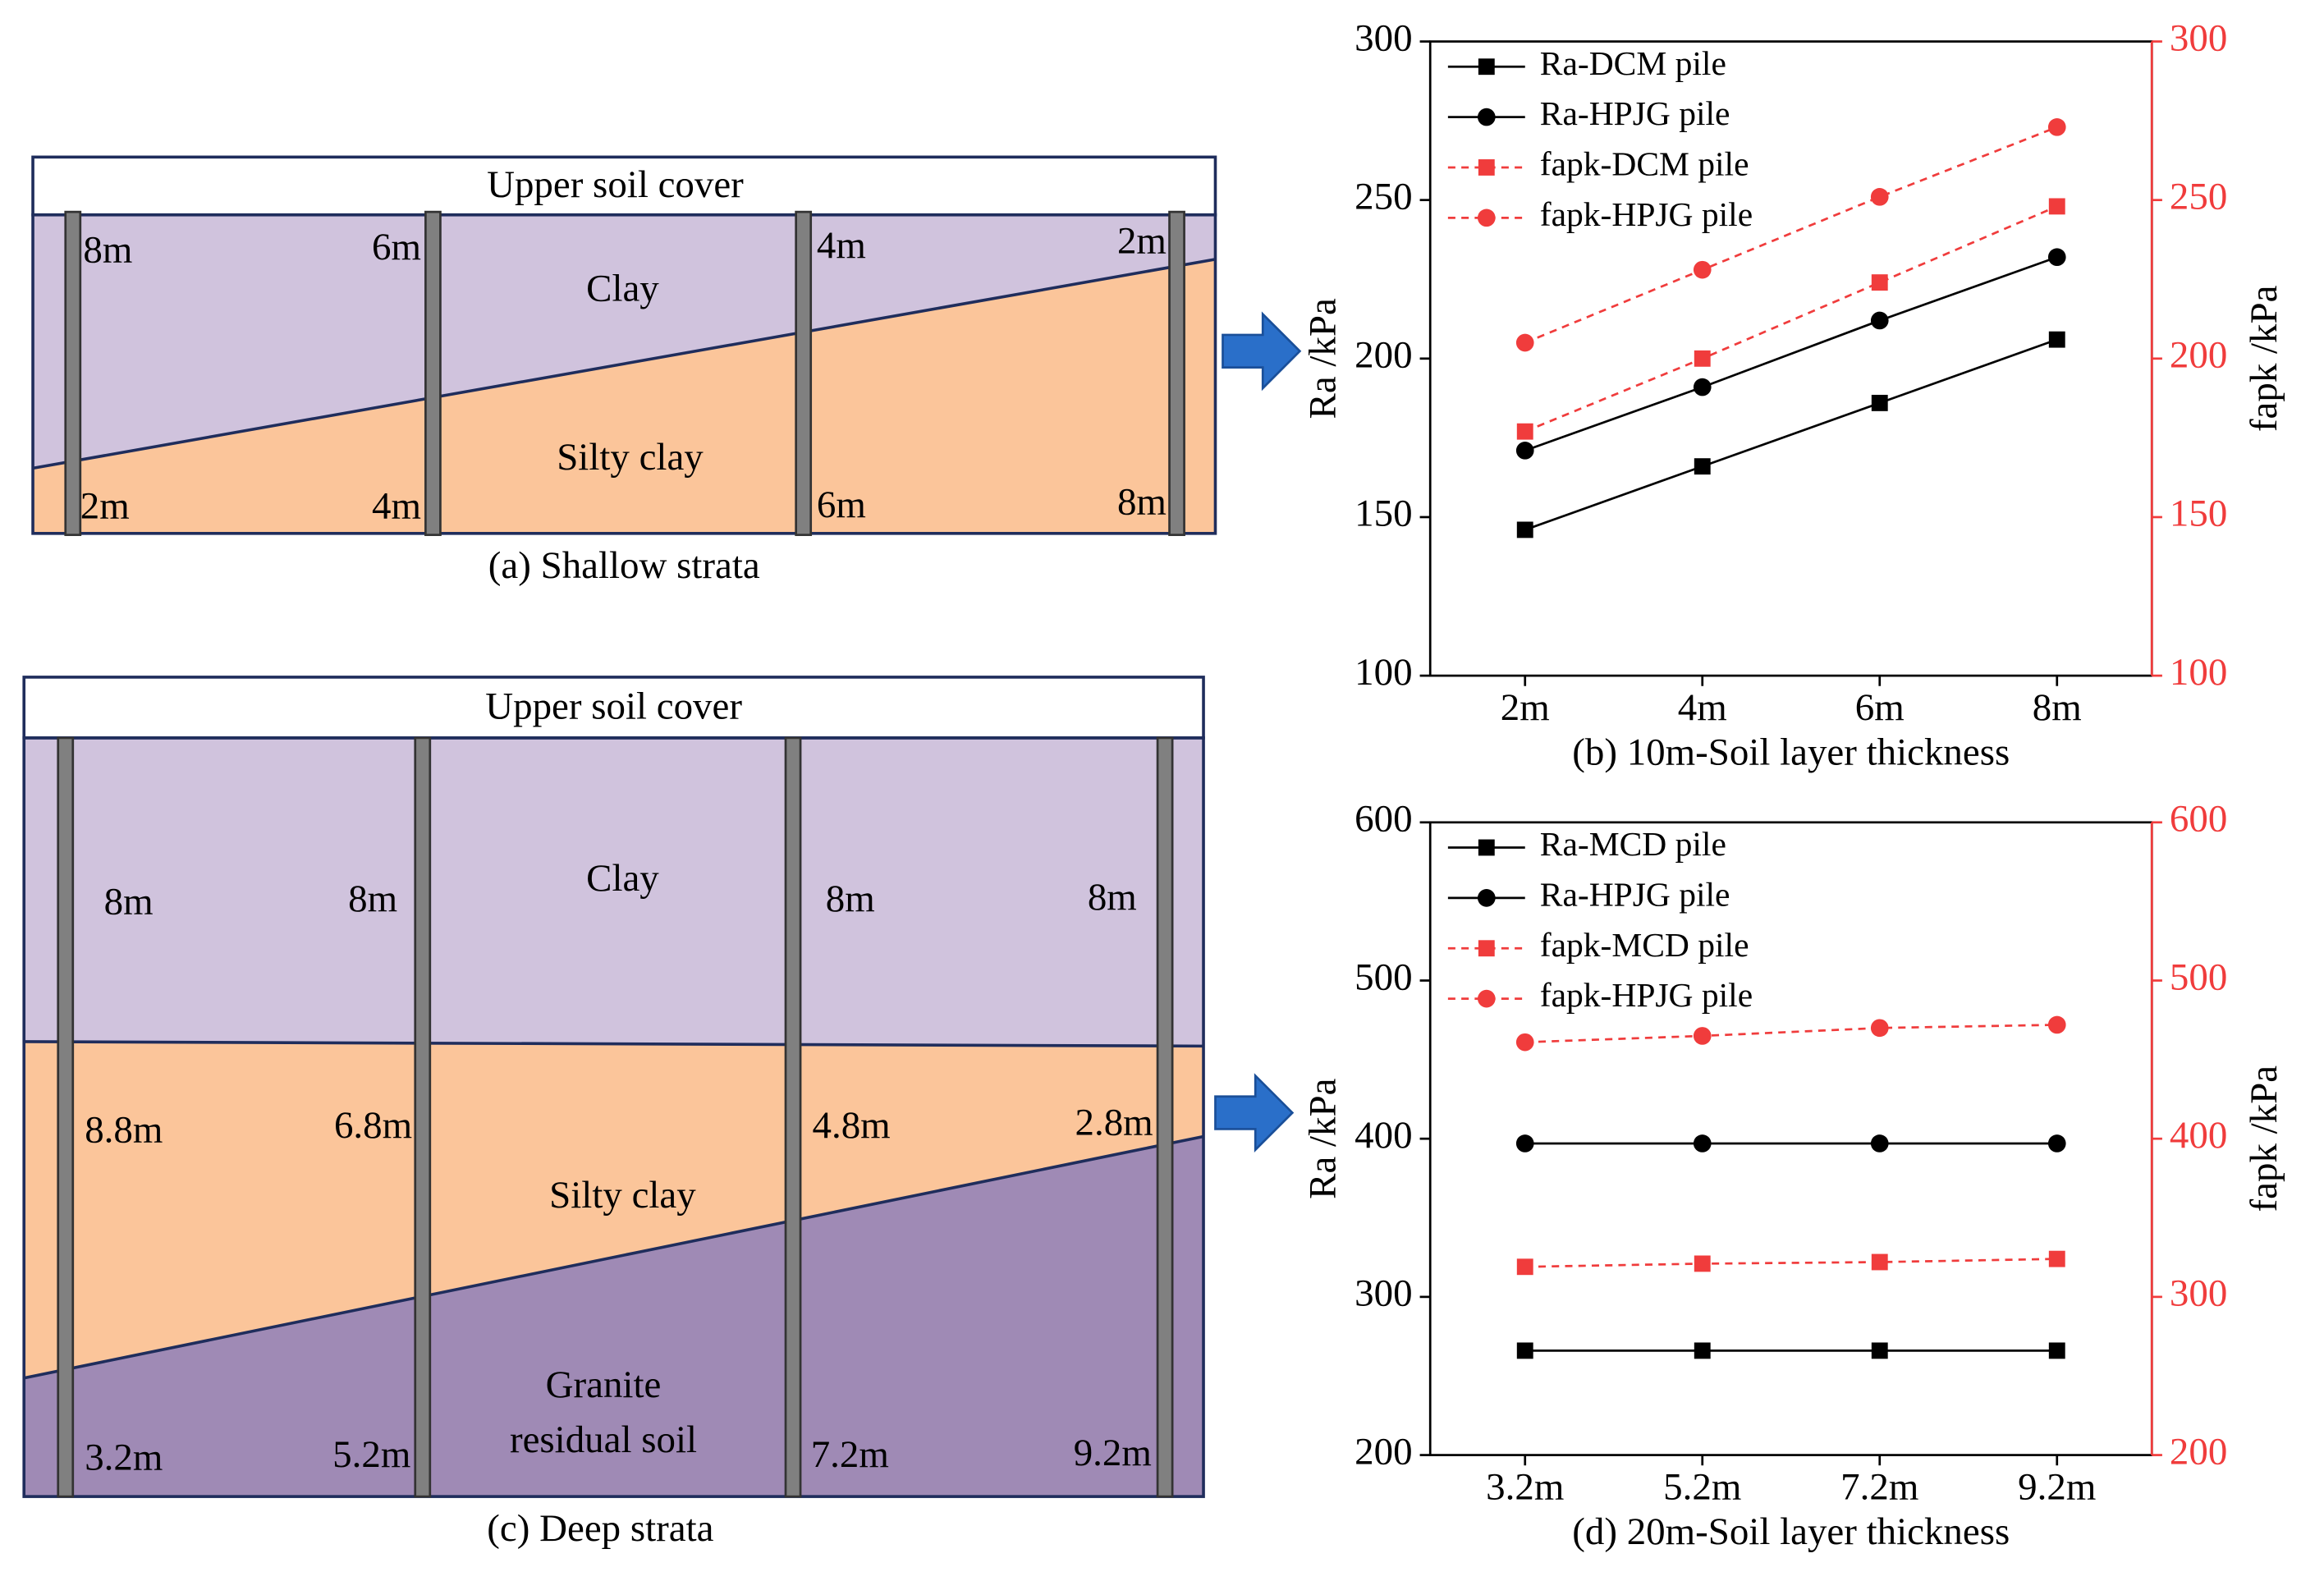 The width and height of the screenshot is (2324, 1581). Describe the element at coordinates (1644, 945) in the screenshot. I see `legend-label: fapk-MCD pile` at that location.